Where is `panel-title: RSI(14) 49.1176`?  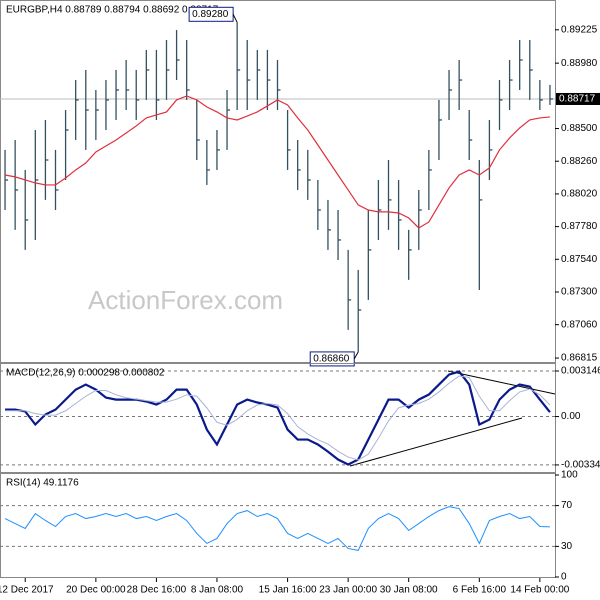
panel-title: RSI(14) 49.1176 is located at coordinates (42, 483).